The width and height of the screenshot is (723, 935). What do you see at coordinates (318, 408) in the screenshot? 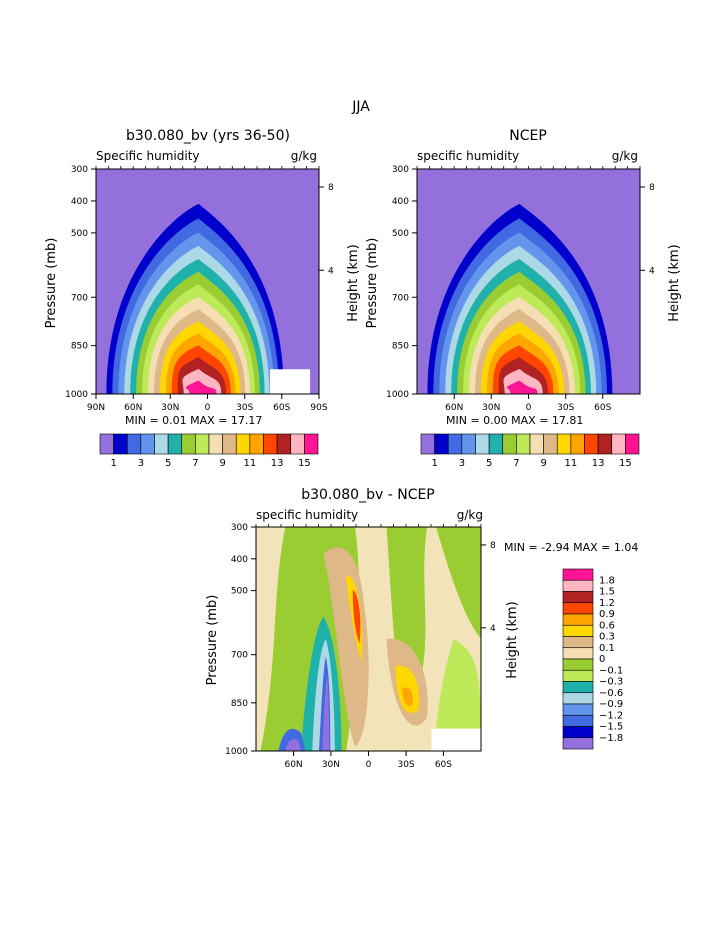
I see `latitude-tick-label: 90S` at bounding box center [318, 408].